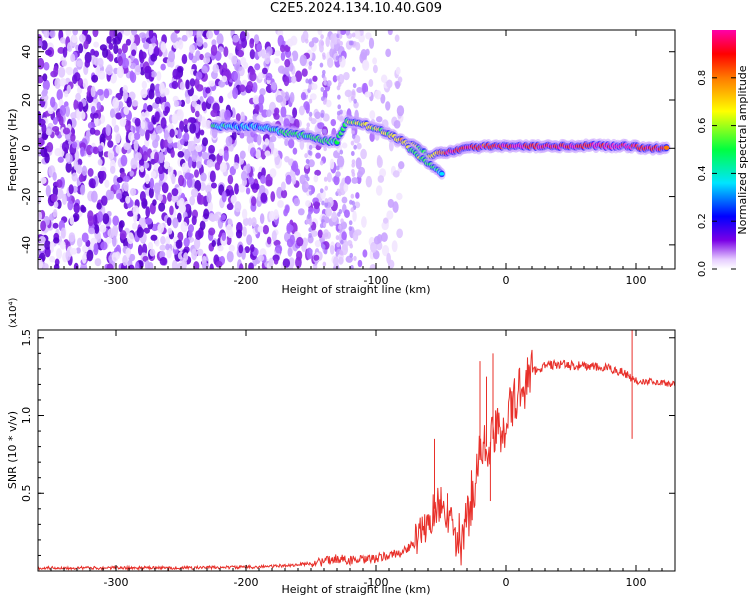 The width and height of the screenshot is (750, 600). What do you see at coordinates (246, 582) in the screenshot?
I see `snr-x-tick-label: -200` at bounding box center [246, 582].